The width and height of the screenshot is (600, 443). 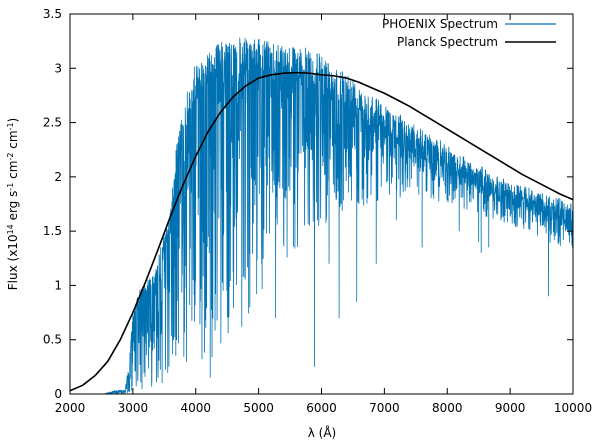 I want to click on y-tick-label-1: 0.5, so click(x=52, y=340).